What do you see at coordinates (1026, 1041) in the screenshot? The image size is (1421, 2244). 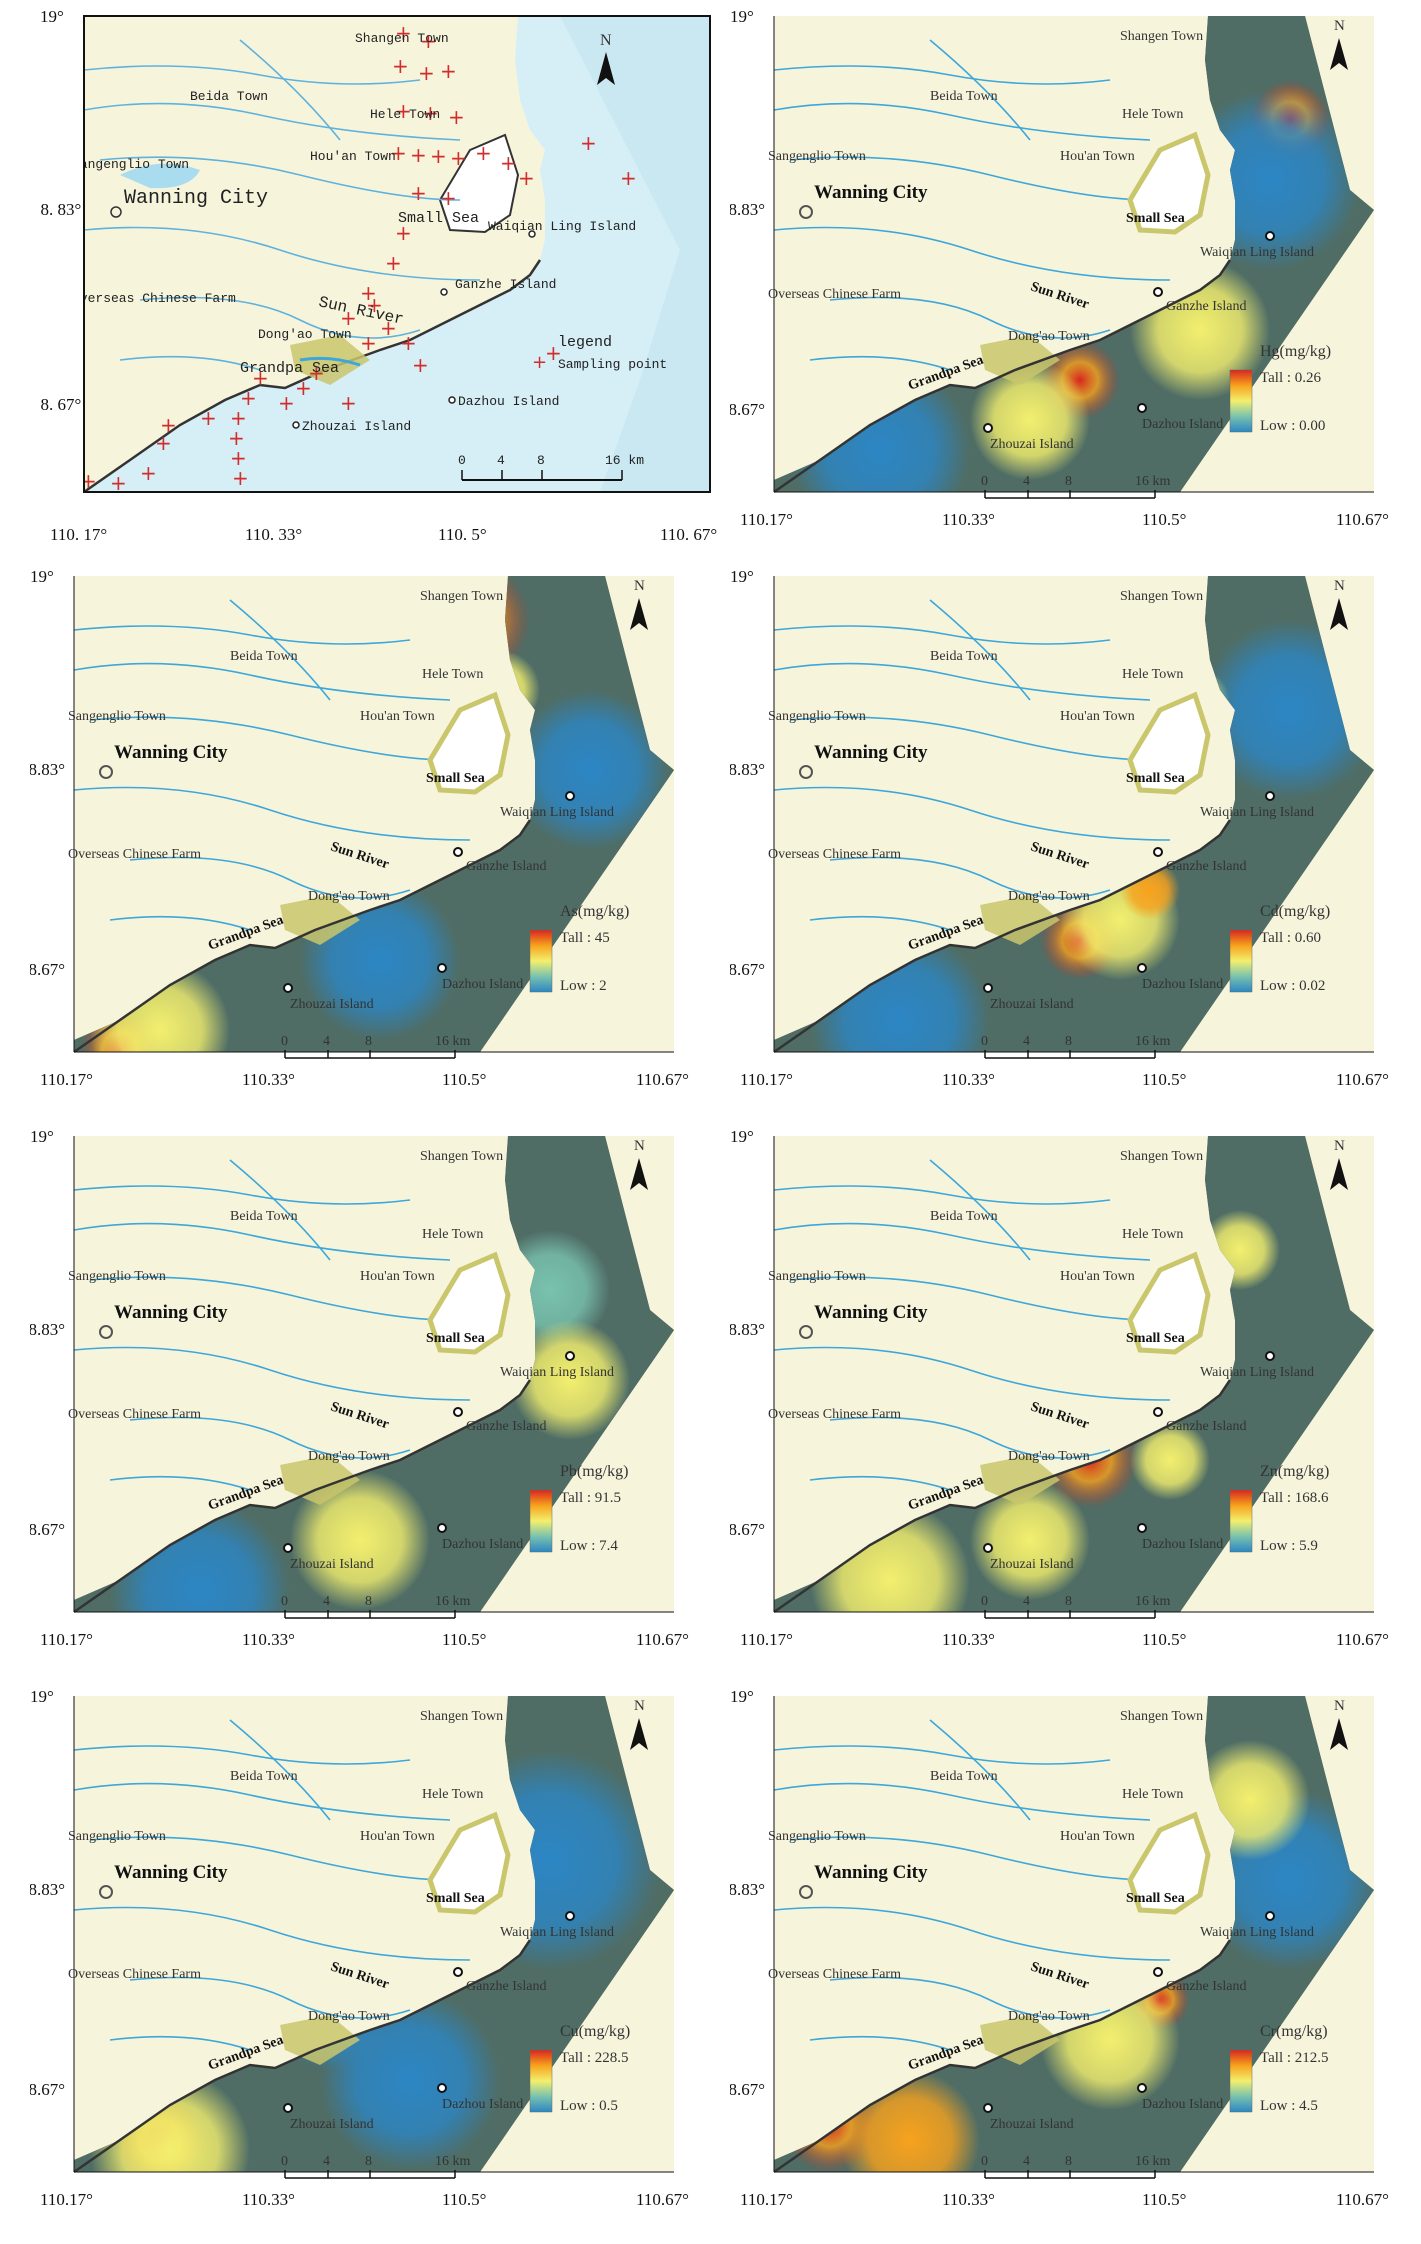 I see `svg-text: 4` at bounding box center [1026, 1041].